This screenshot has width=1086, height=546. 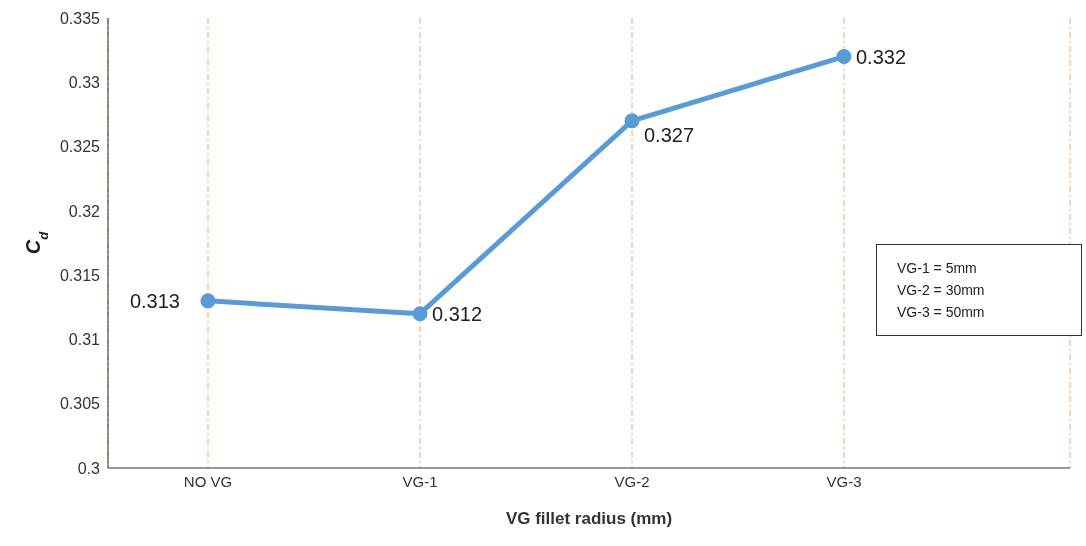 What do you see at coordinates (457, 314) in the screenshot?
I see `data-label: 0.312` at bounding box center [457, 314].